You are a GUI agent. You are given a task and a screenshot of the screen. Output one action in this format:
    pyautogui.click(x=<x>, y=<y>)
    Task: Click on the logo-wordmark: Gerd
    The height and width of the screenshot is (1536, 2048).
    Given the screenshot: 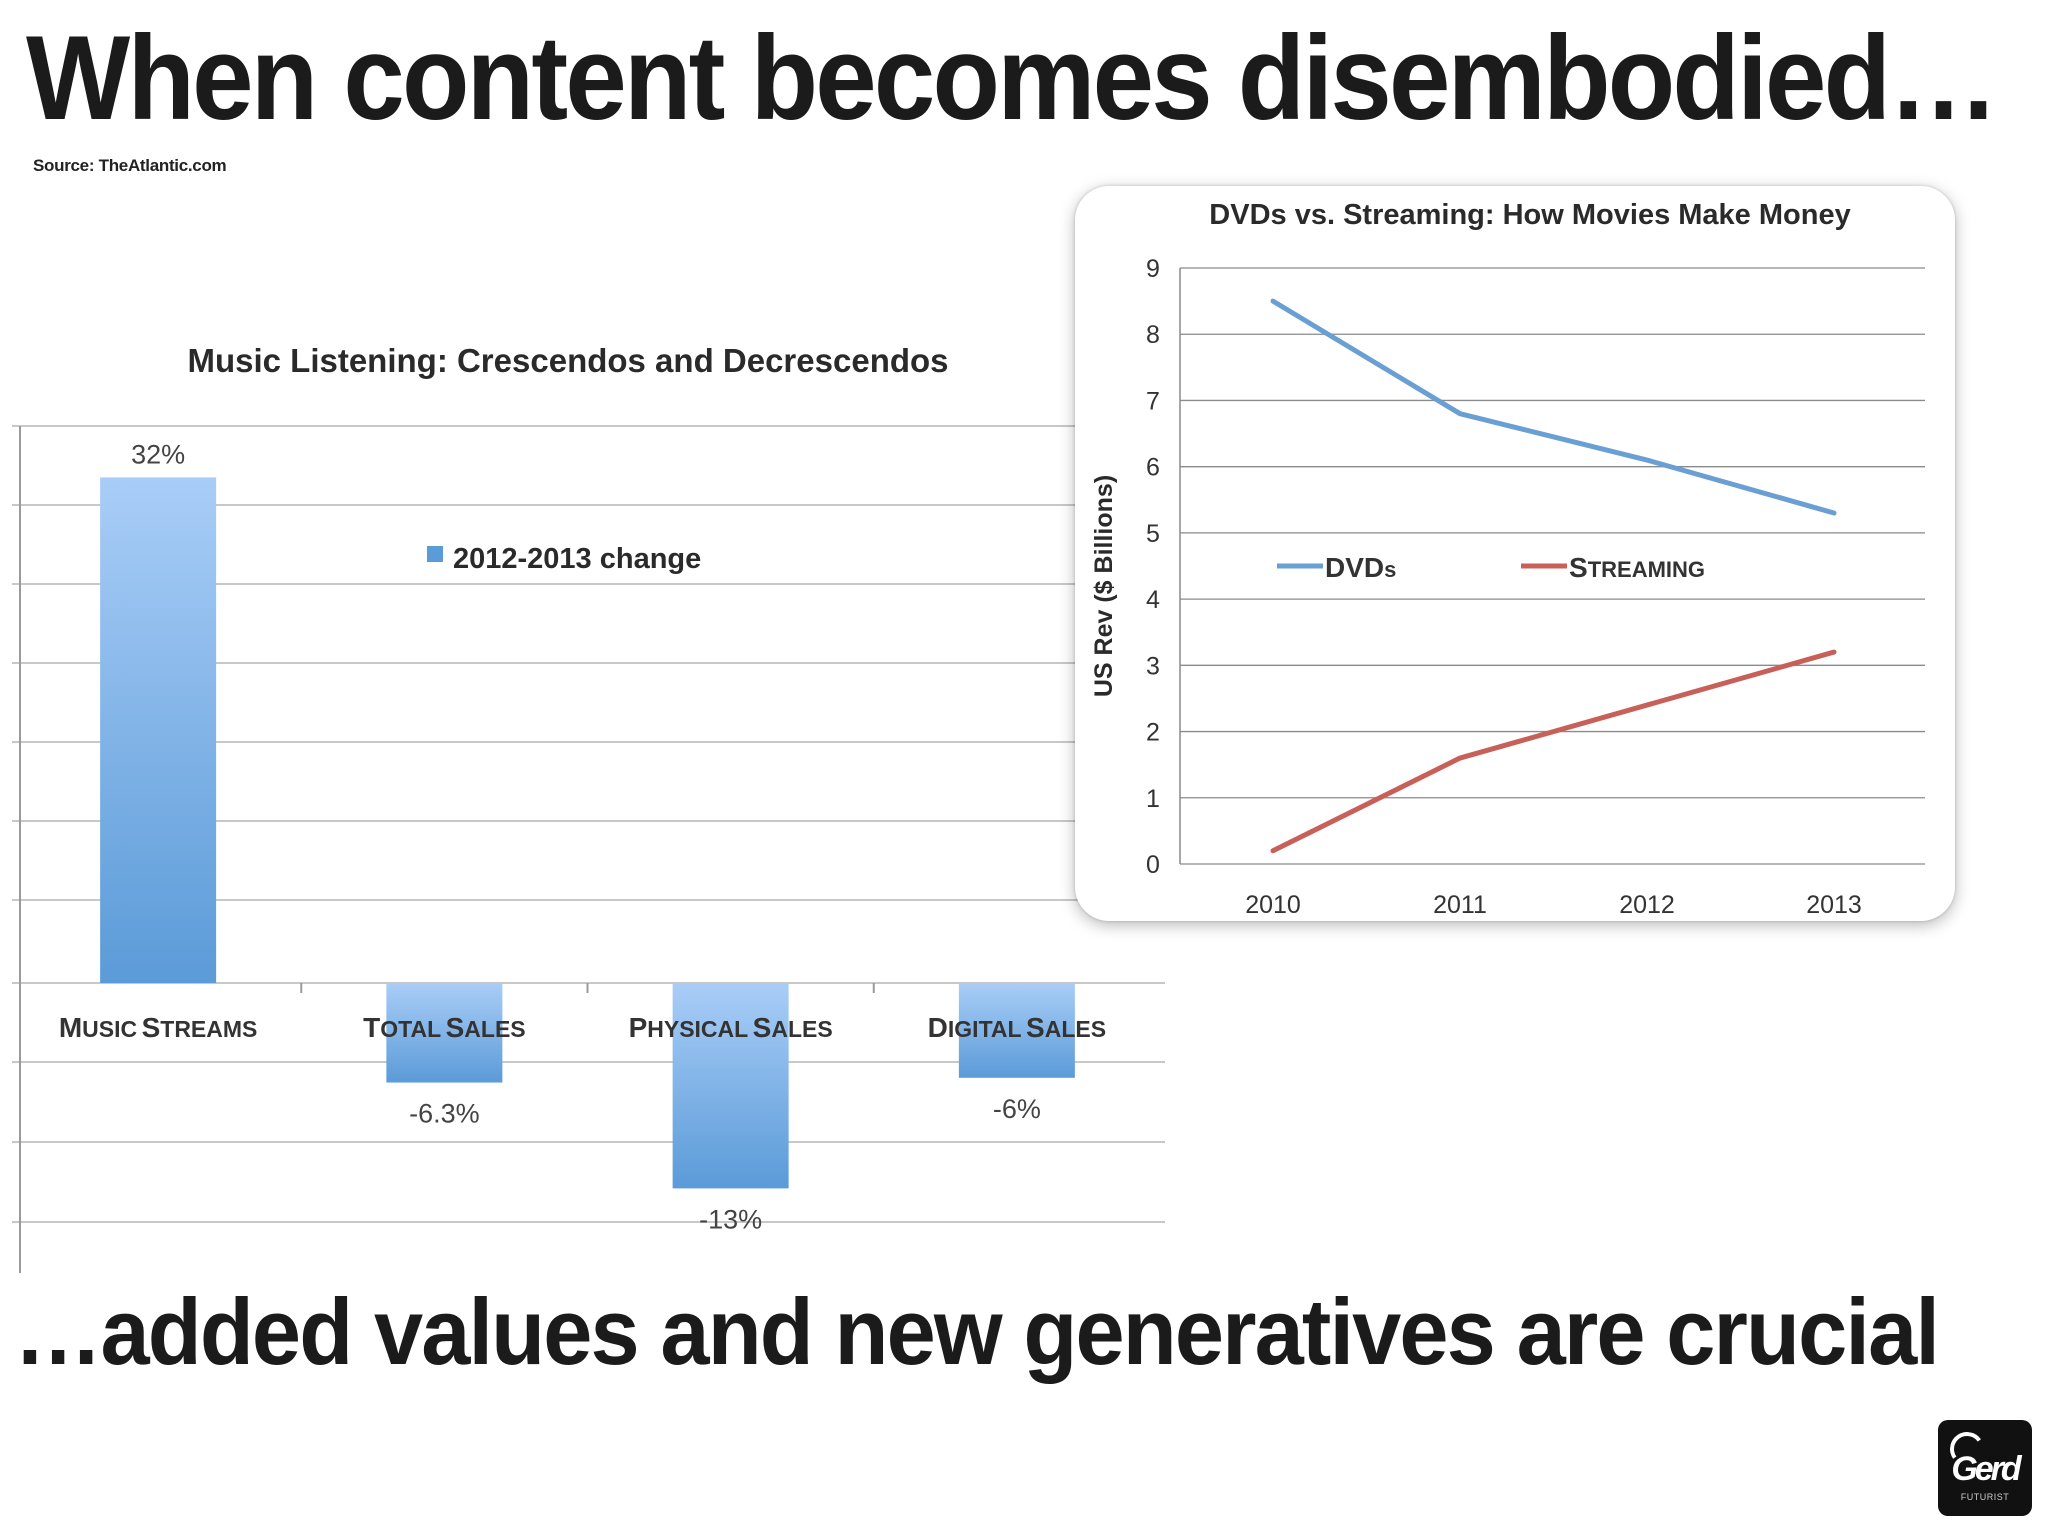 What is the action you would take?
    pyautogui.click(x=1986, y=1469)
    